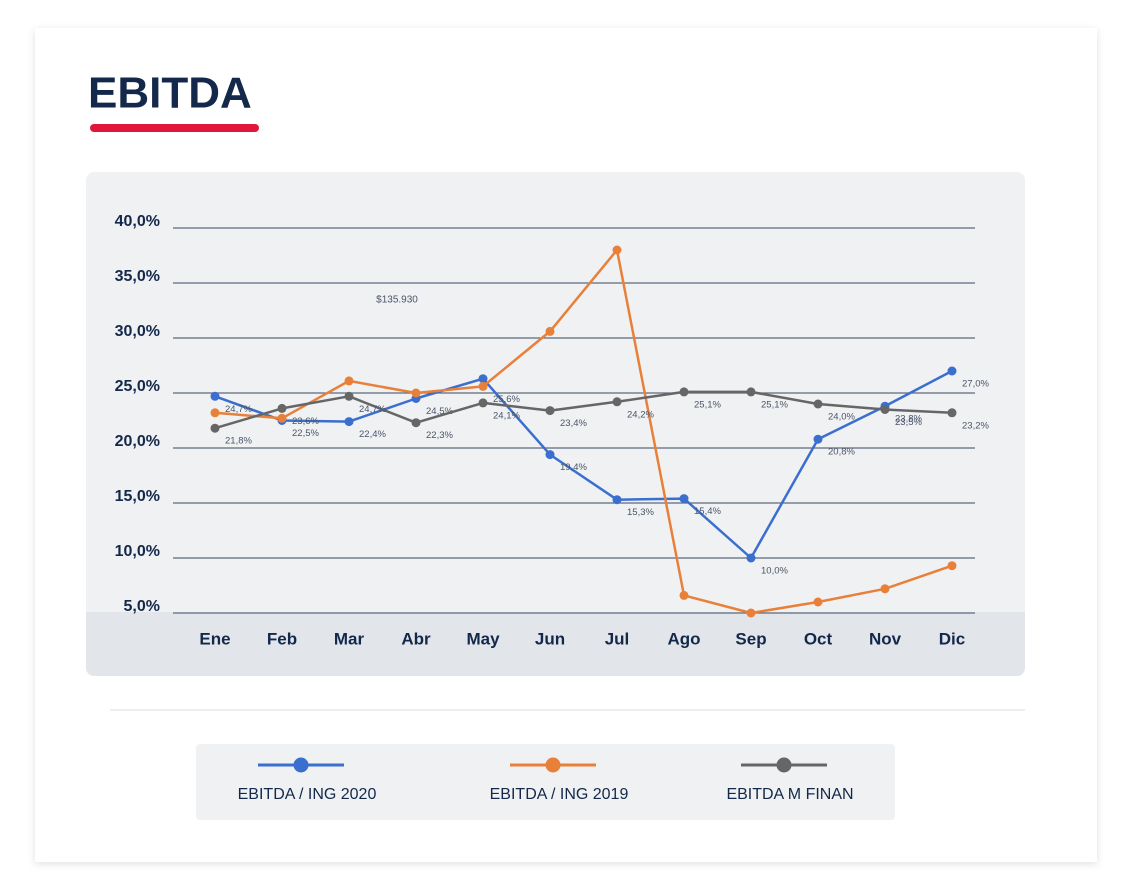 Image resolution: width=1130 pixels, height=895 pixels. I want to click on data-label: 23,5%, so click(908, 422).